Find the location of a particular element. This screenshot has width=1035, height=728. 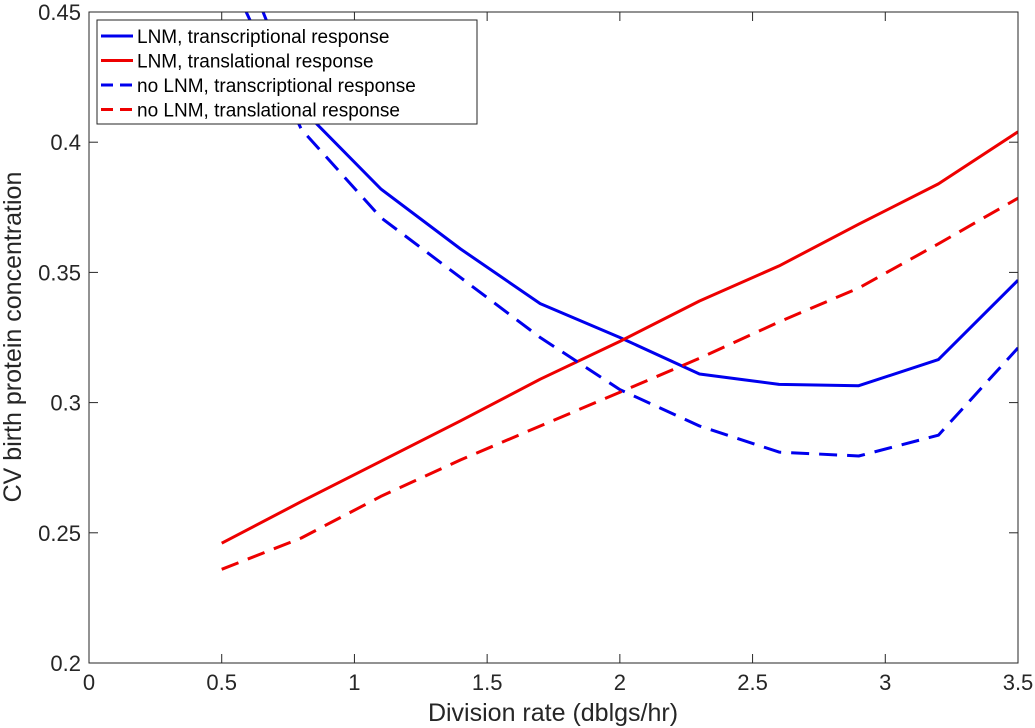

x-tick-label: 2.5 is located at coordinates (752, 682).